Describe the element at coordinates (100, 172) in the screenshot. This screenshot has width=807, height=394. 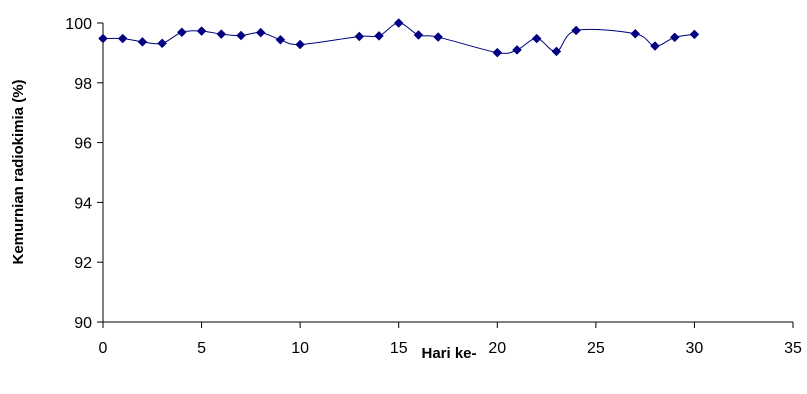
I see `y-axis` at that location.